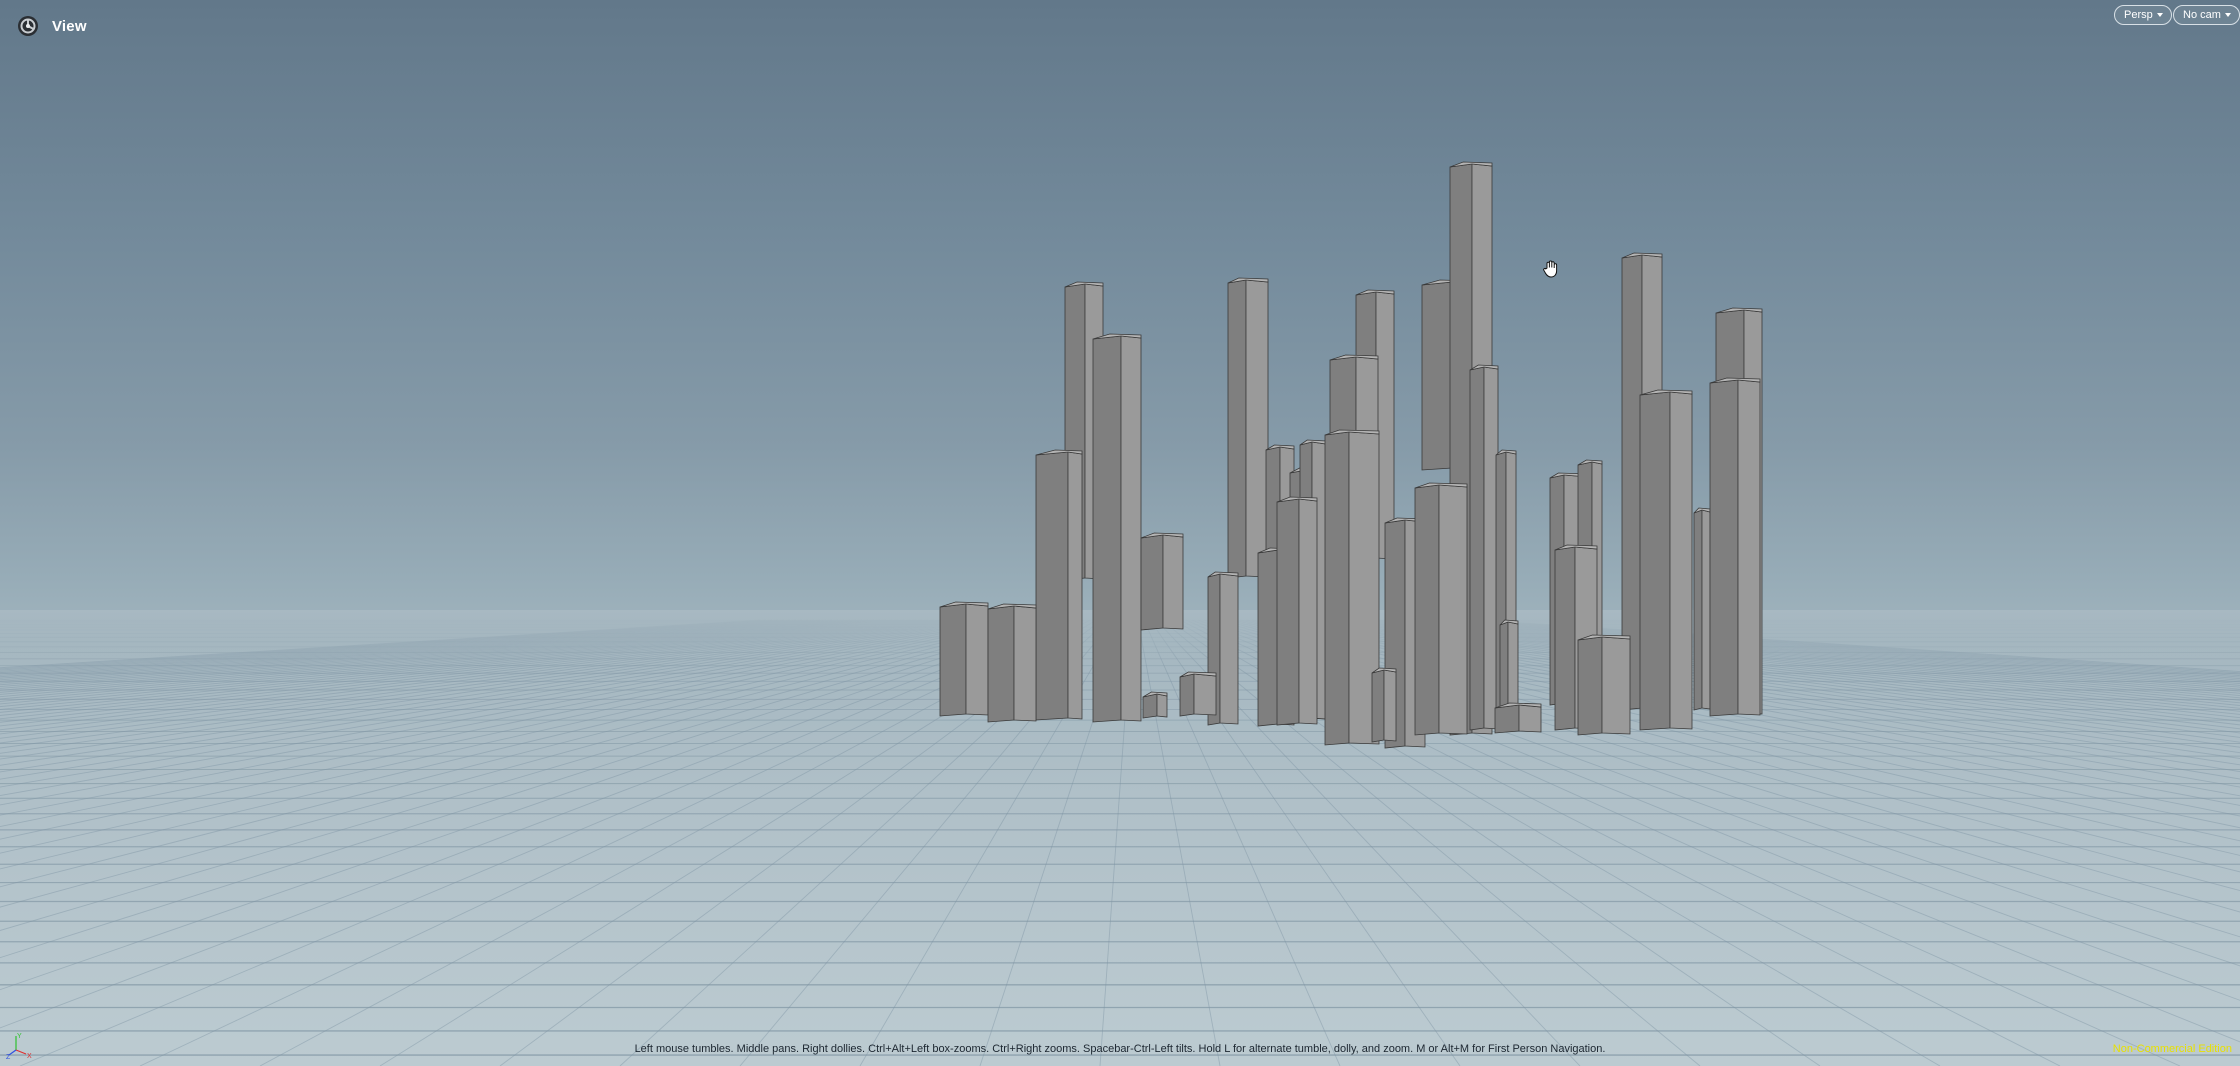 The image size is (2240, 1066). I want to click on edition-label: Non-Commercial Edition, so click(2172, 1049).